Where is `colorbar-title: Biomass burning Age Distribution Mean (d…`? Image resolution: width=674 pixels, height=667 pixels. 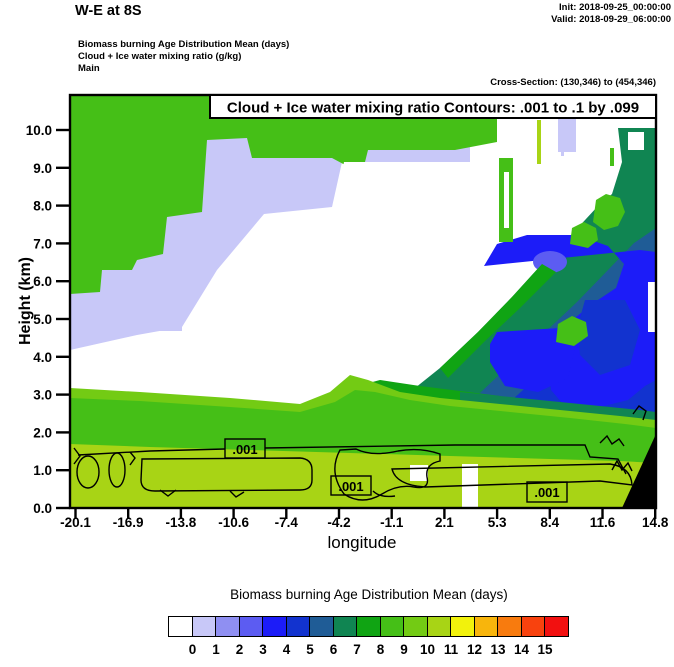
colorbar-title: Biomass burning Age Distribution Mean (d… is located at coordinates (369, 594).